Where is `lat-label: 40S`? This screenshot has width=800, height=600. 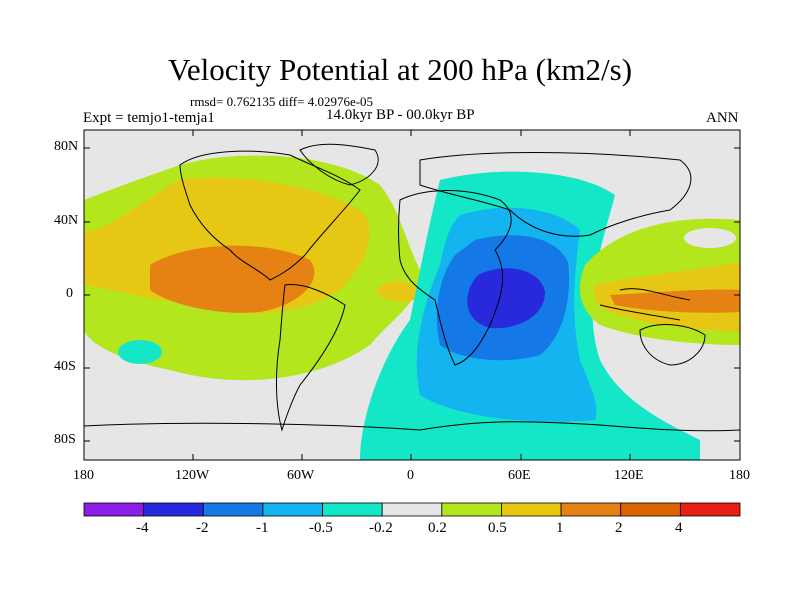
lat-label: 40S is located at coordinates (65, 366).